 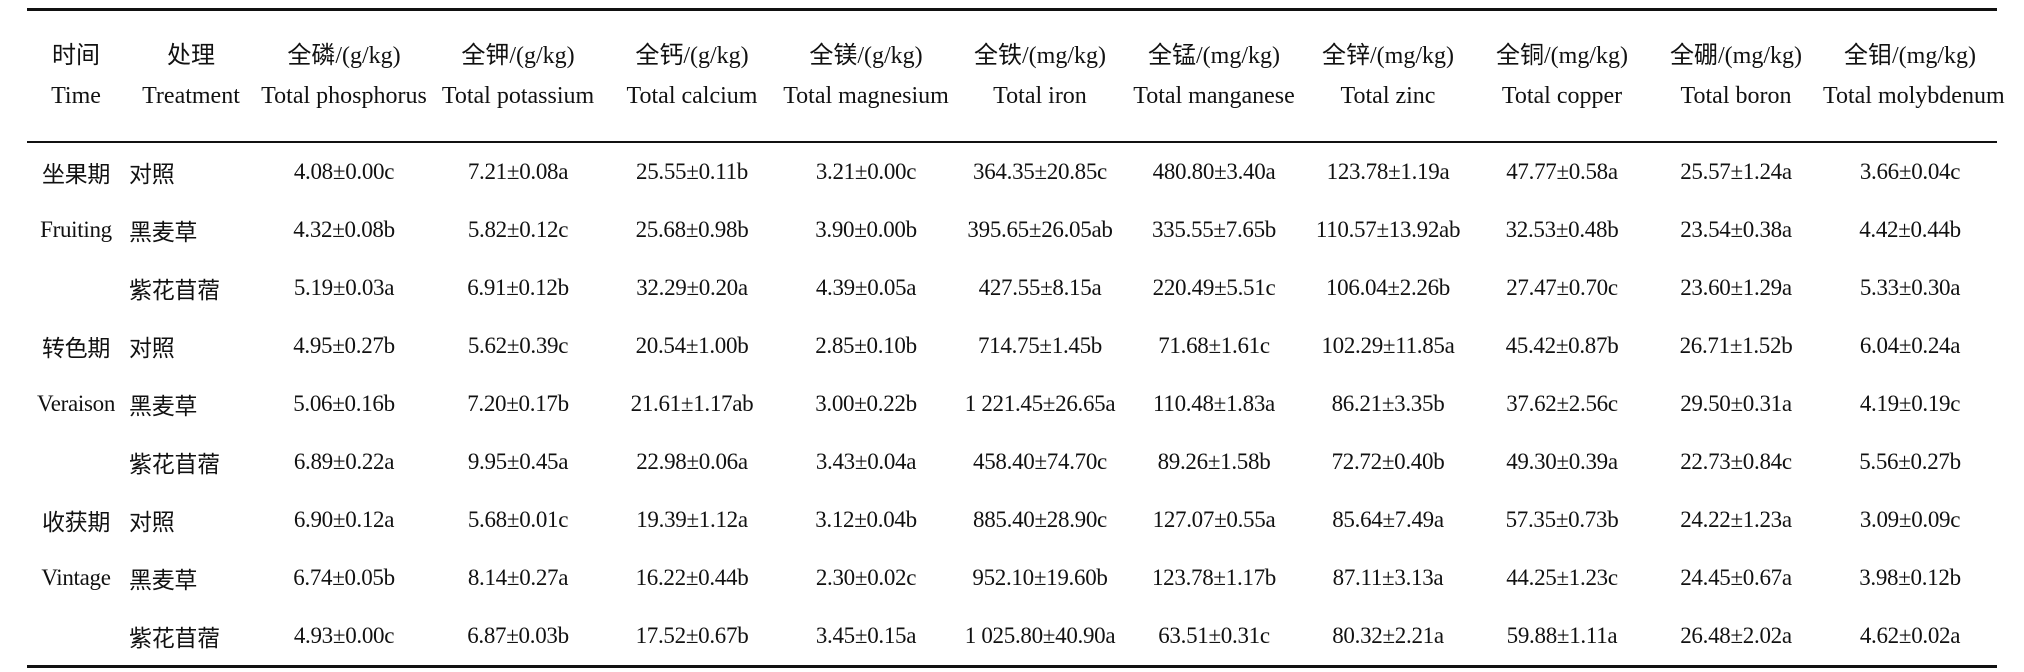 What do you see at coordinates (866, 577) in the screenshot?
I see `value-cell: 2.30±0.02c` at bounding box center [866, 577].